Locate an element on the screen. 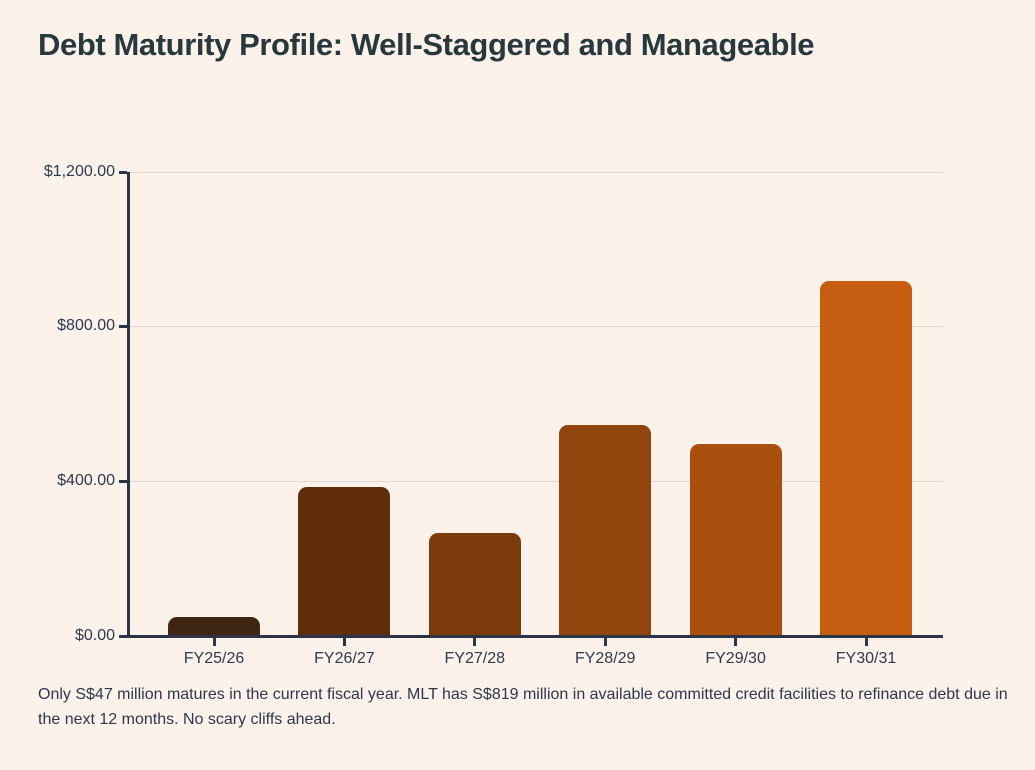  x-axis-label-FY30/31: FY30/31 is located at coordinates (866, 658).